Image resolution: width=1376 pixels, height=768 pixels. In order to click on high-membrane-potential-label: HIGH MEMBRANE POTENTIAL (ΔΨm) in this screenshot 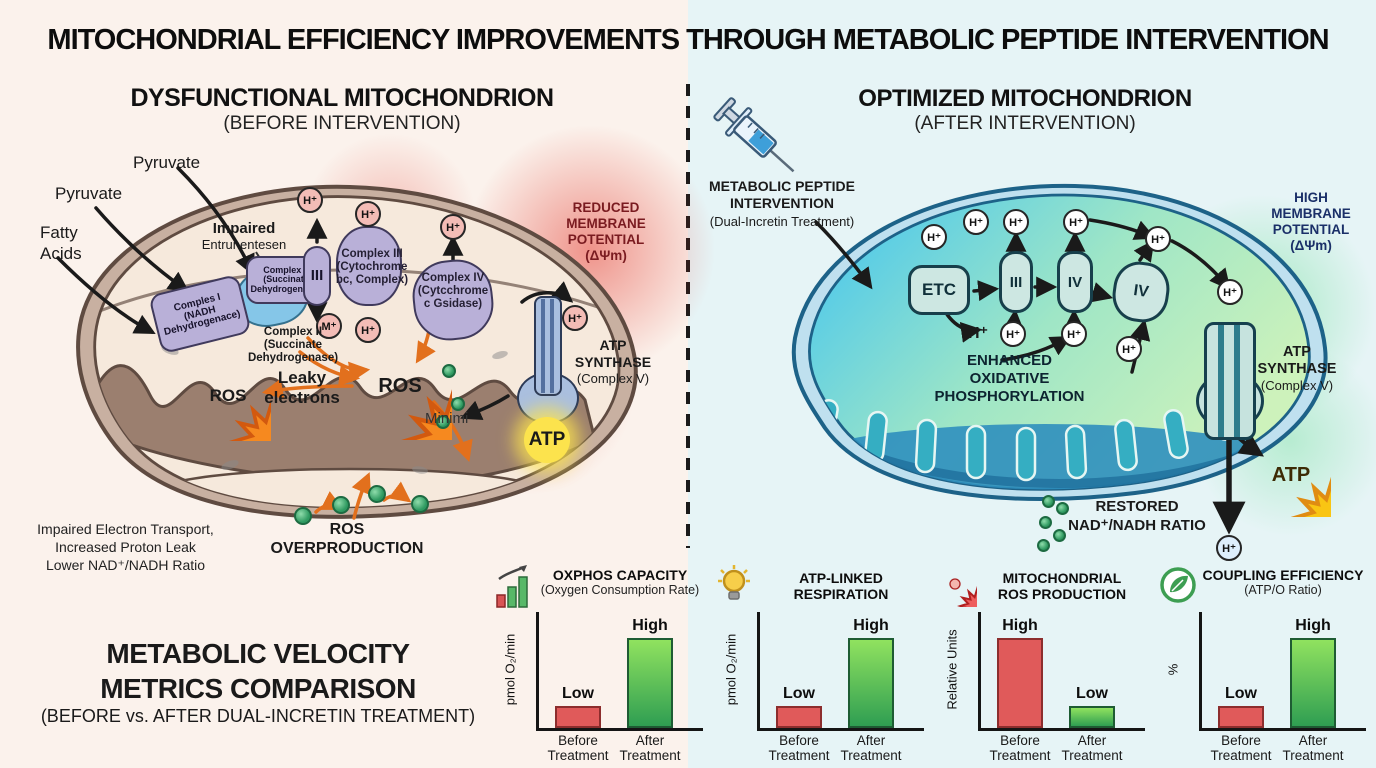, I will do `click(1311, 221)`.